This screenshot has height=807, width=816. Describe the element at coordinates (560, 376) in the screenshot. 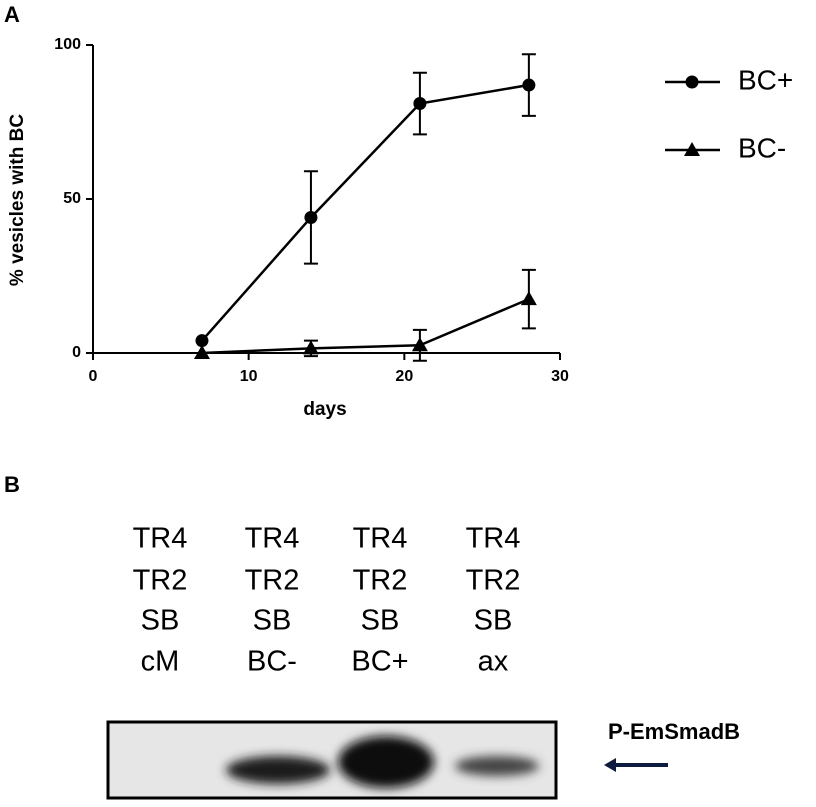

I see `x-tick-label: 30` at that location.